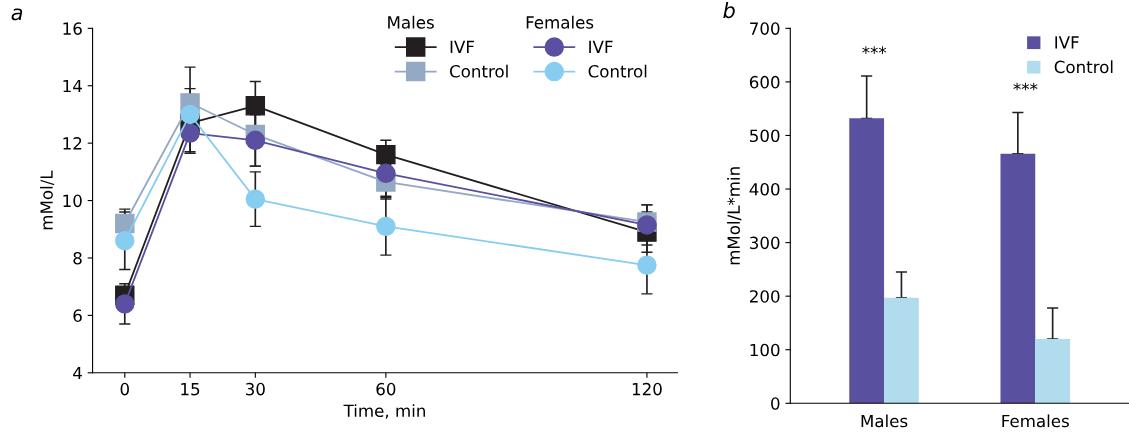 The width and height of the screenshot is (1129, 436). Describe the element at coordinates (72, 86) in the screenshot. I see `y-tick-label: 14` at that location.